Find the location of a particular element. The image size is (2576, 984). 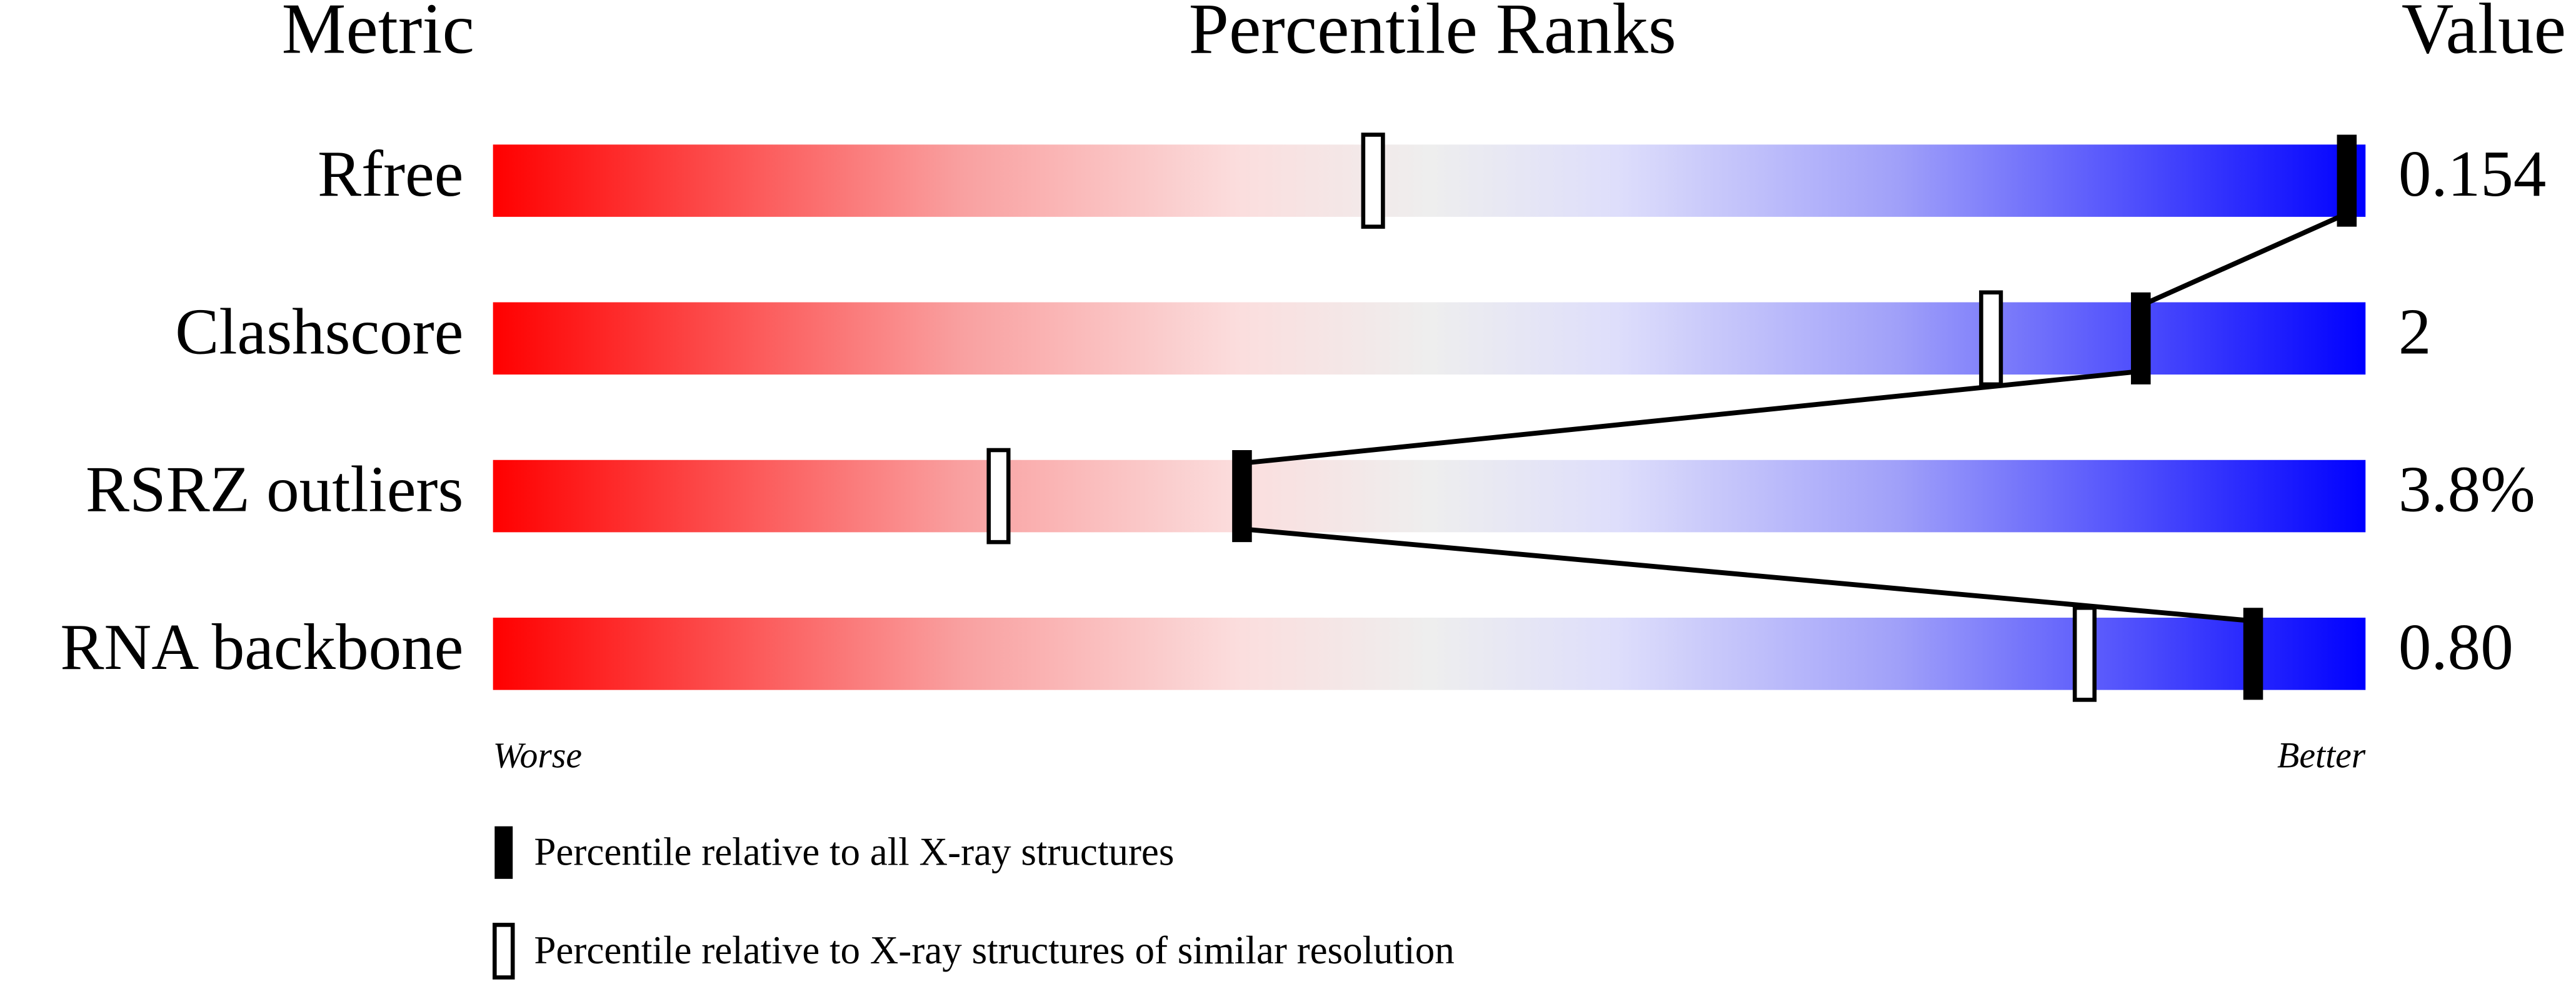

metric-value: 0.80 is located at coordinates (2455, 646).